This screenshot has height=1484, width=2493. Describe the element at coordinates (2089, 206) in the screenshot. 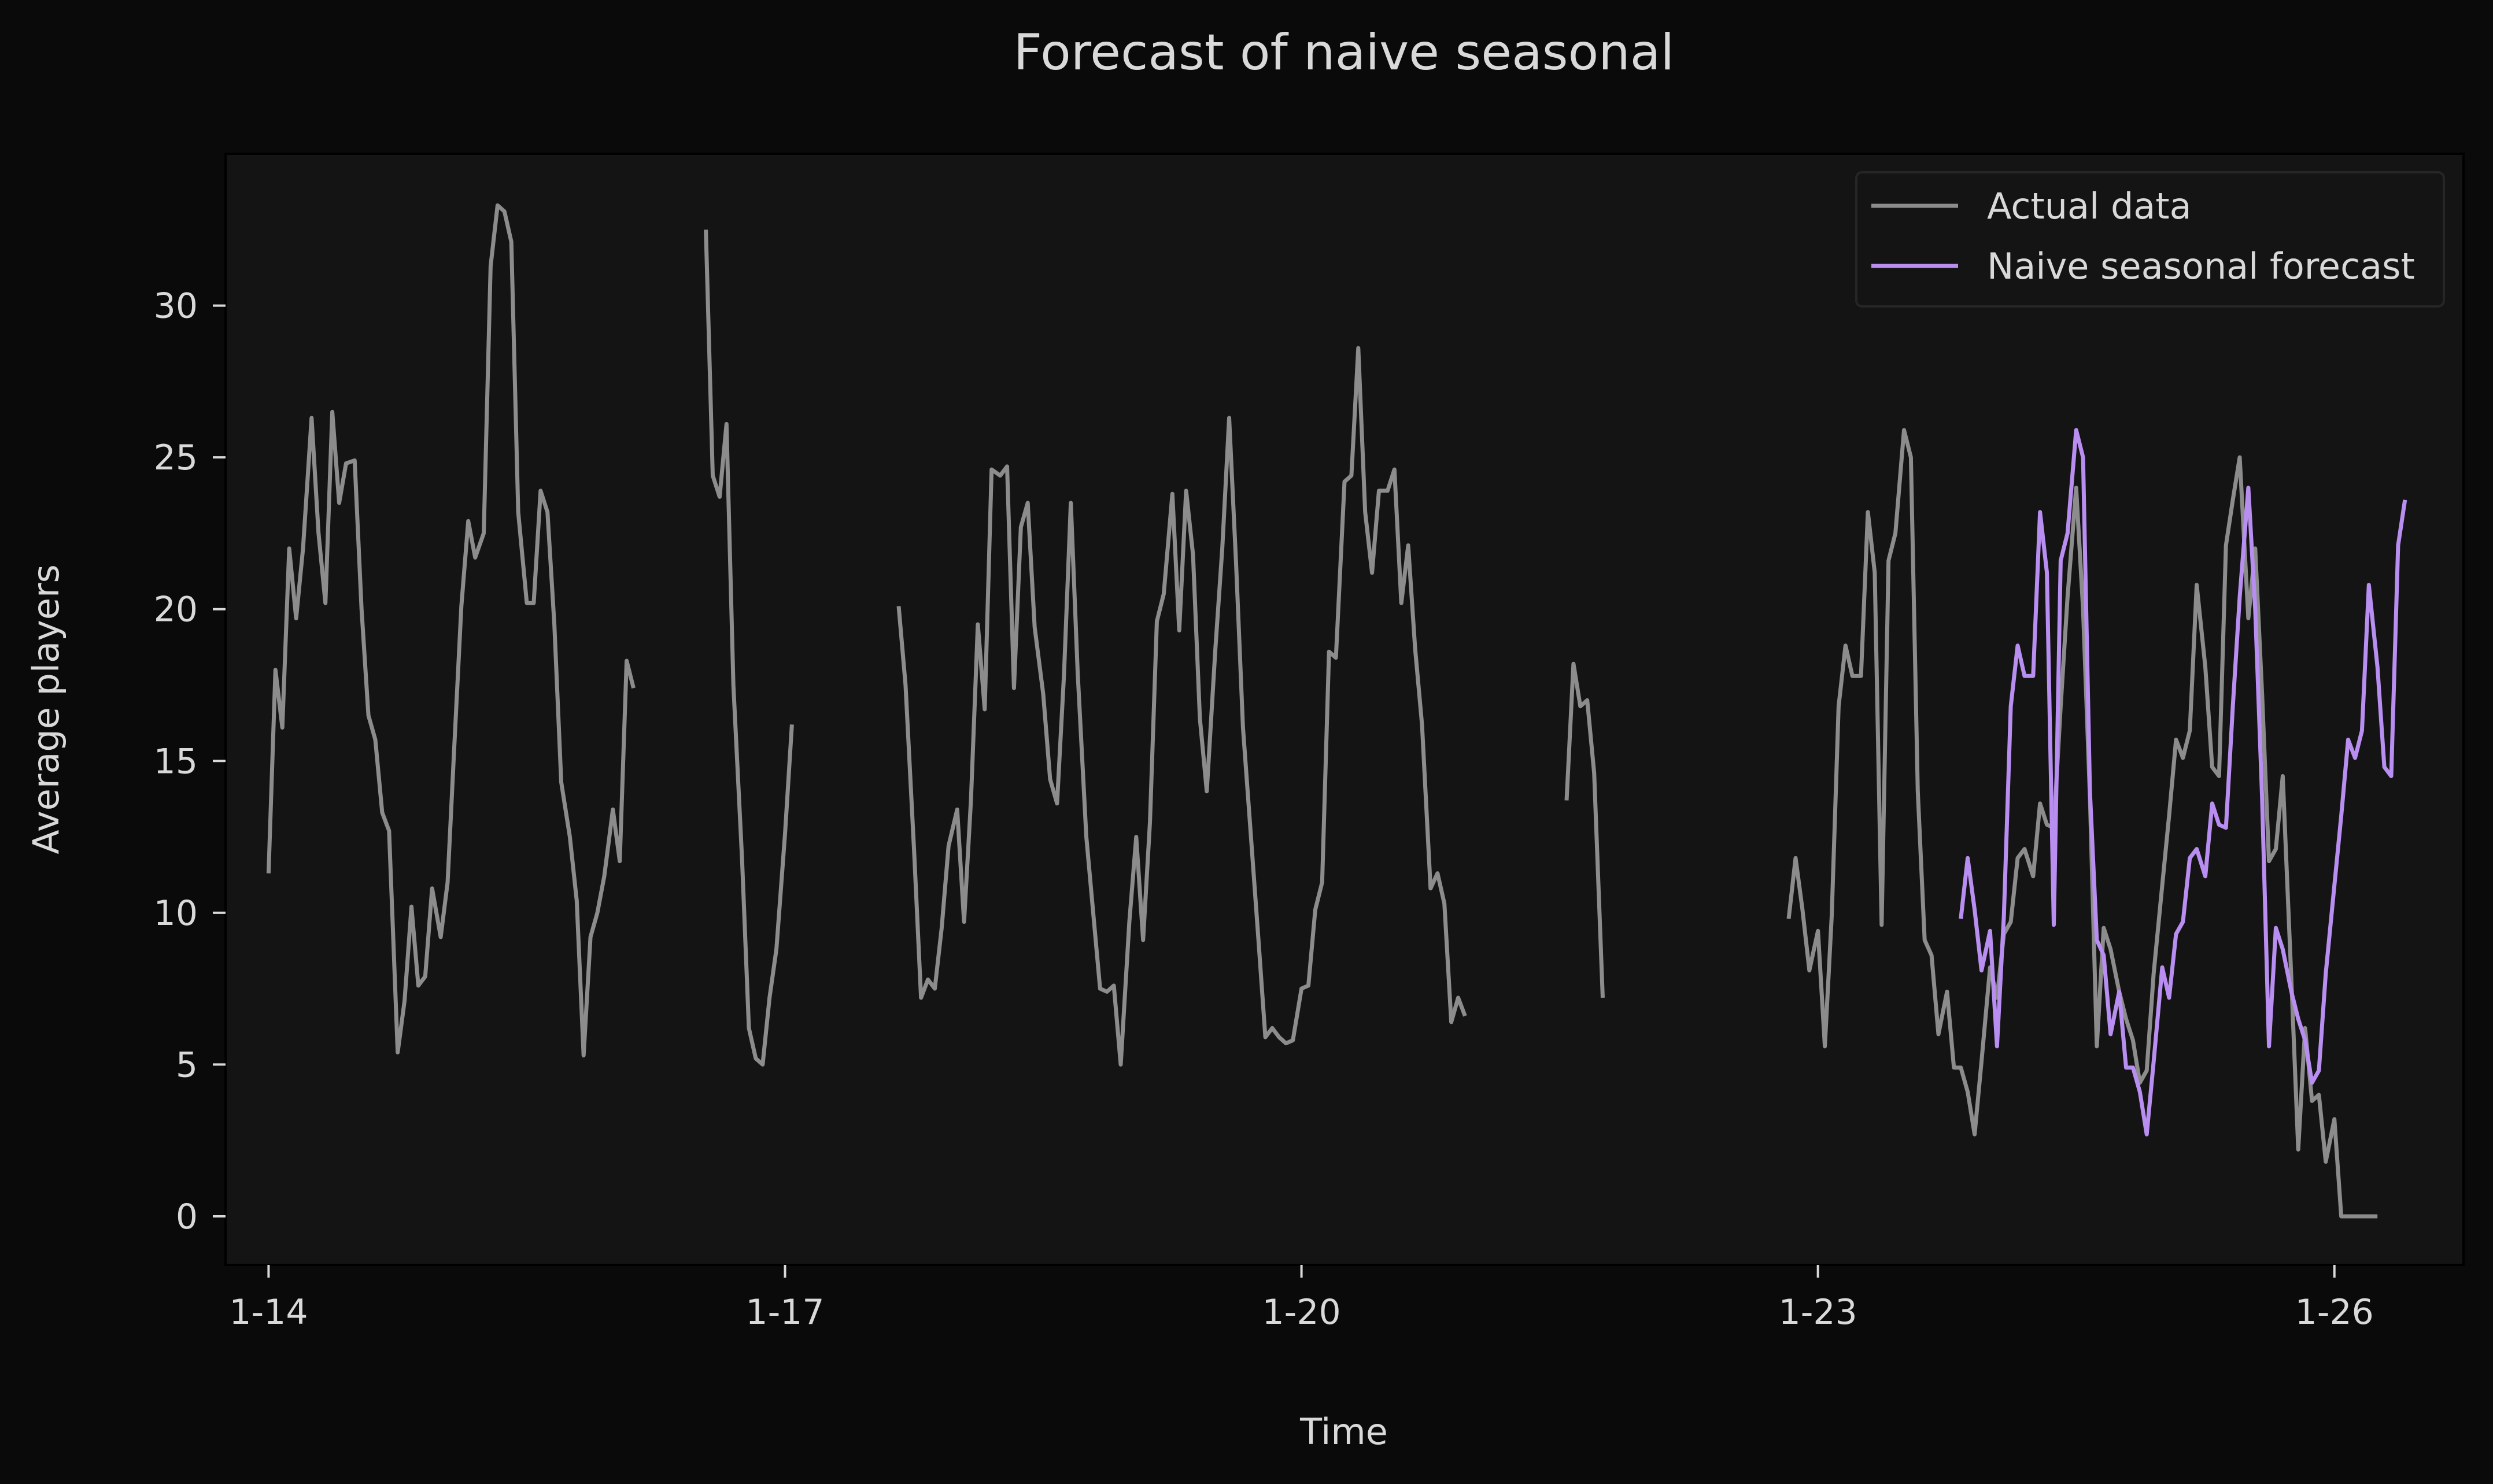

I see `legend-label-actual-data: Actual data` at that location.